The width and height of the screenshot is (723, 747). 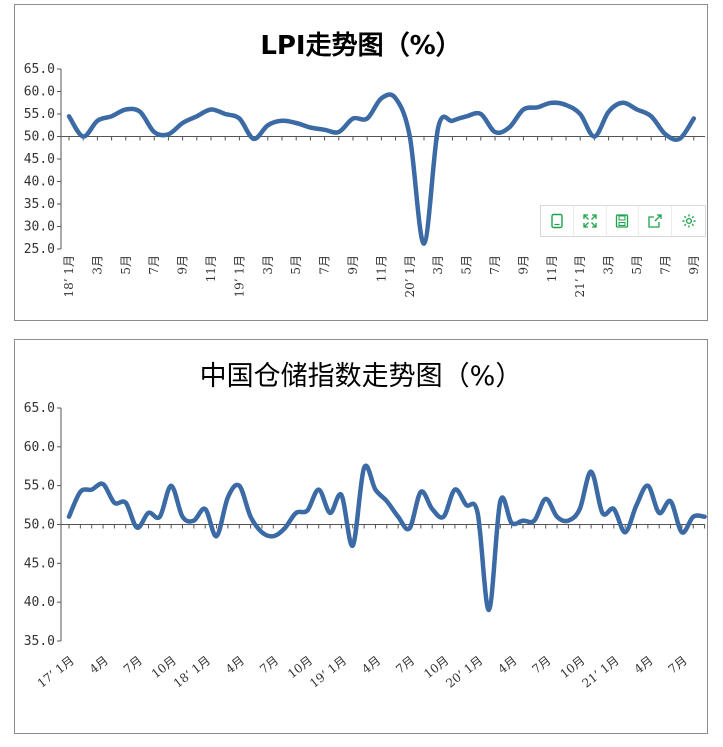 I want to click on y-tick-label: 45.0, so click(x=39, y=159).